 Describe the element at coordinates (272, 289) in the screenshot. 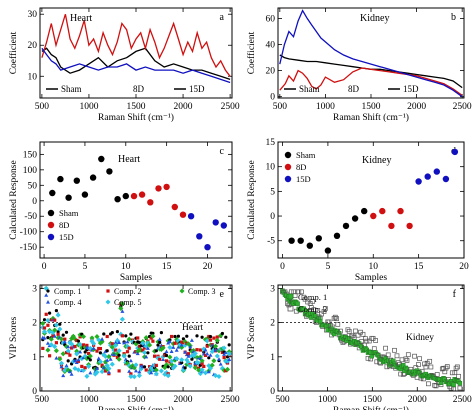

I see `y-tick-label: 3` at that location.